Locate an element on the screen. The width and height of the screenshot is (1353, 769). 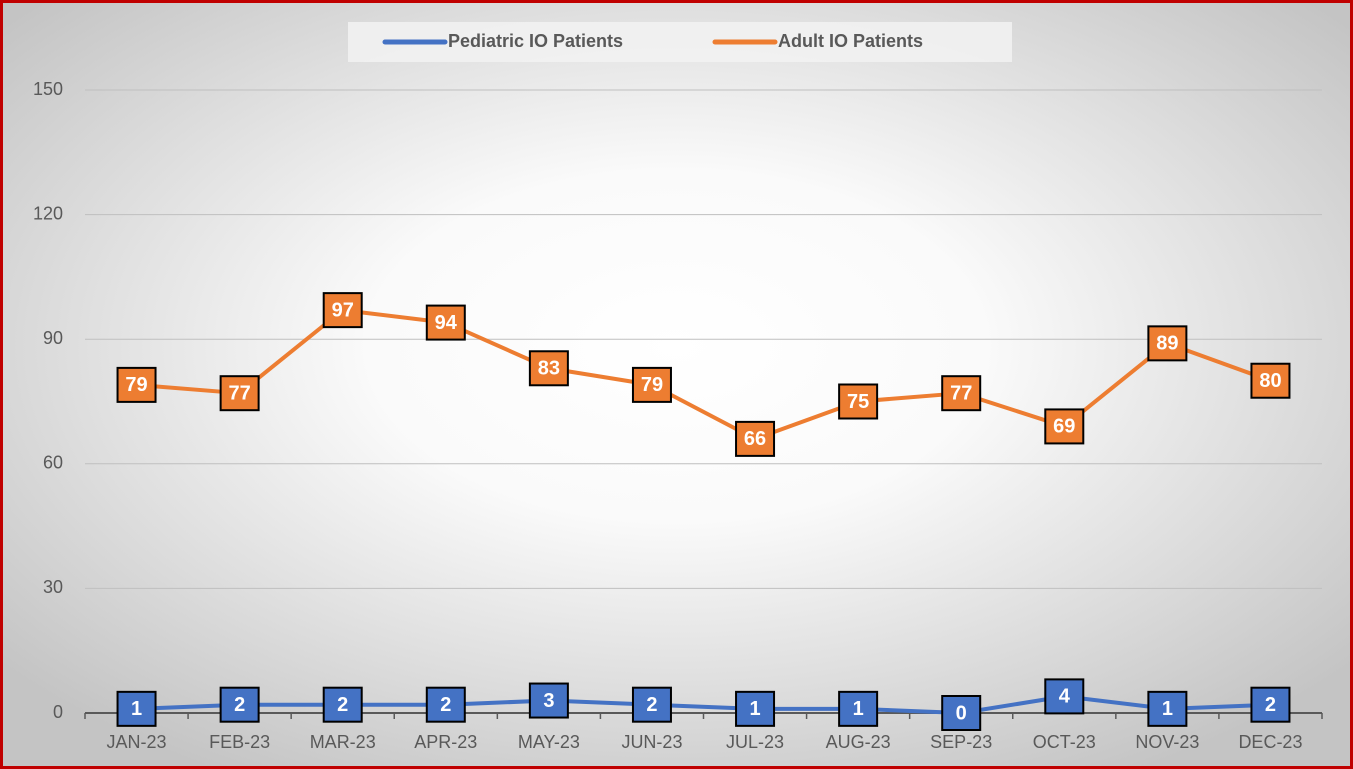
x-tick-label: NOV-23 is located at coordinates (1167, 742).